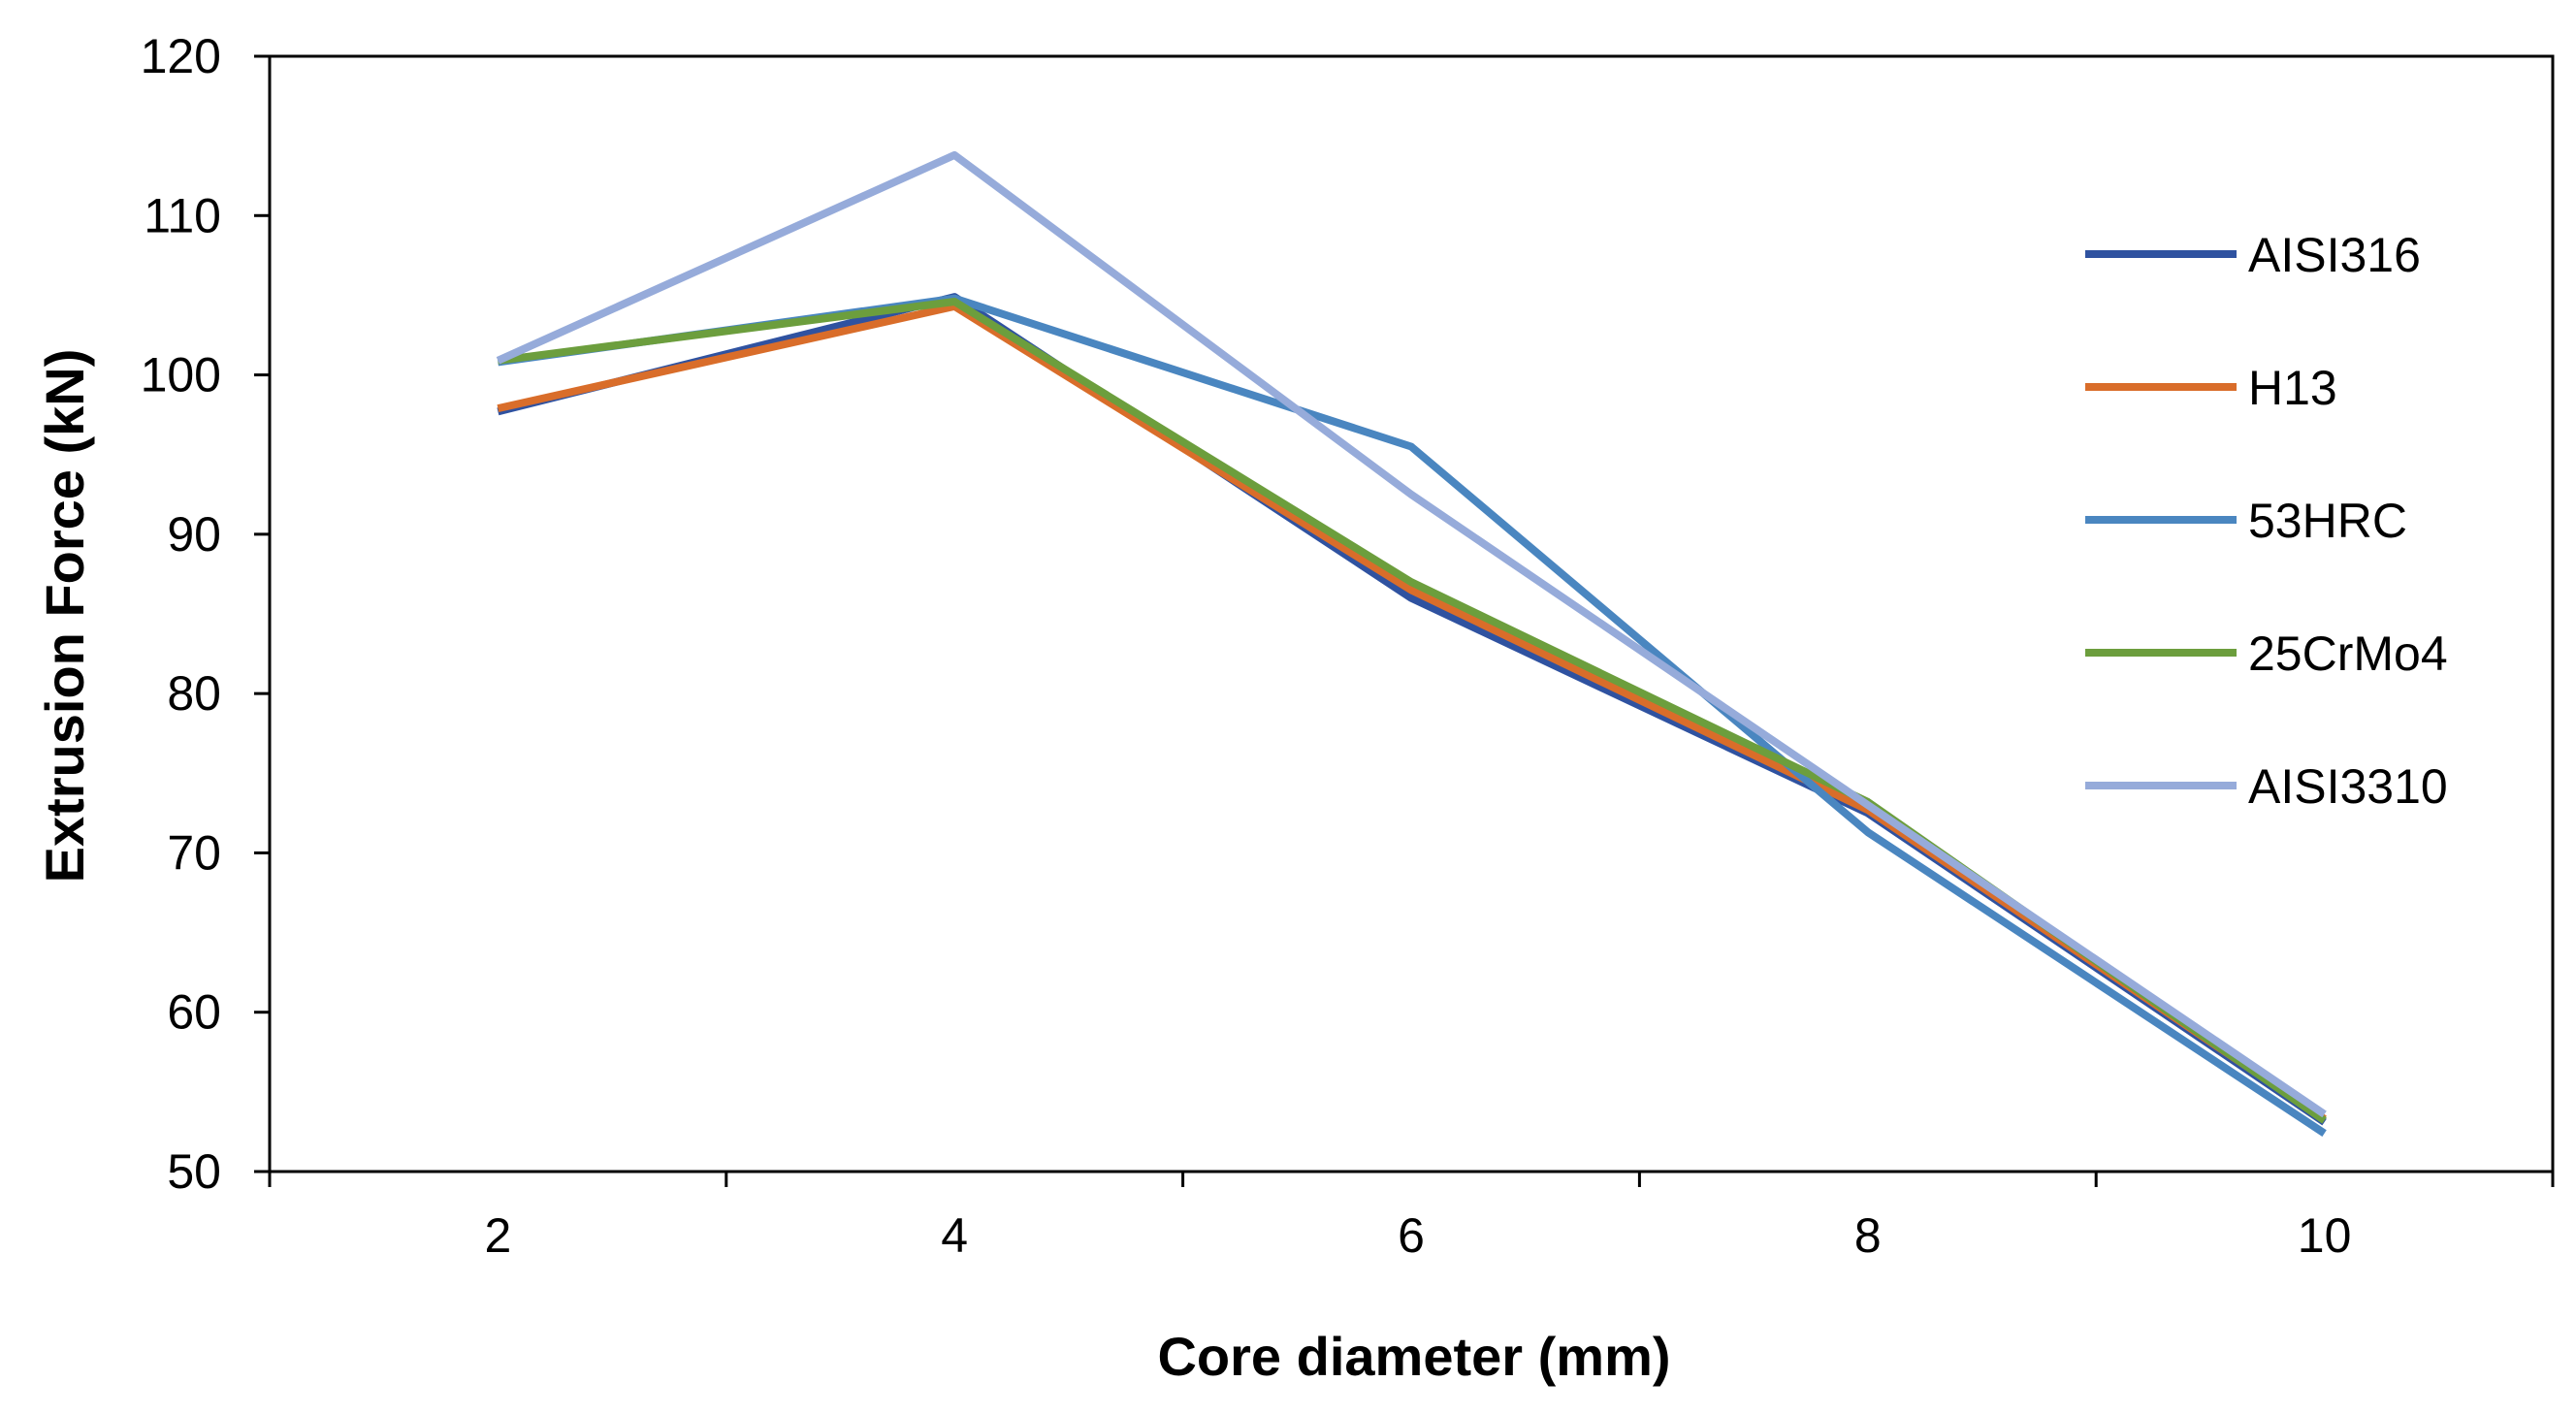 The width and height of the screenshot is (2576, 1414). What do you see at coordinates (2348, 654) in the screenshot?
I see `legend-label-25crmo4: 25CrMo4` at bounding box center [2348, 654].